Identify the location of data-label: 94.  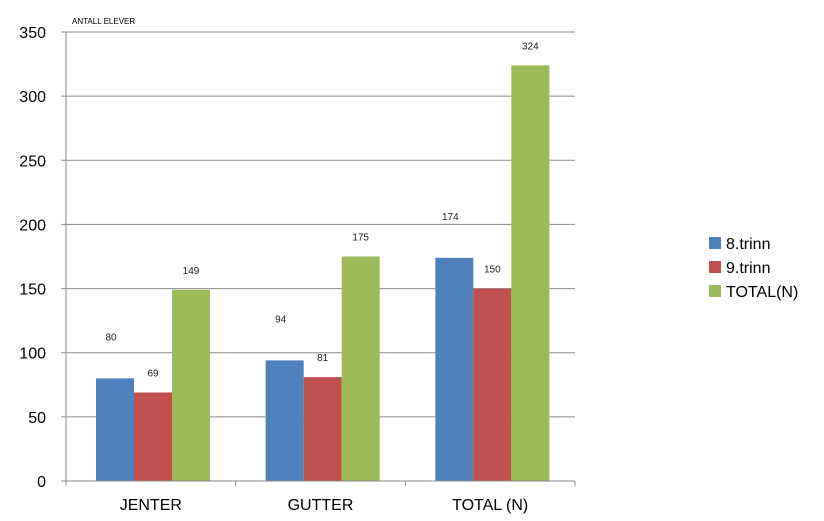
(281, 319).